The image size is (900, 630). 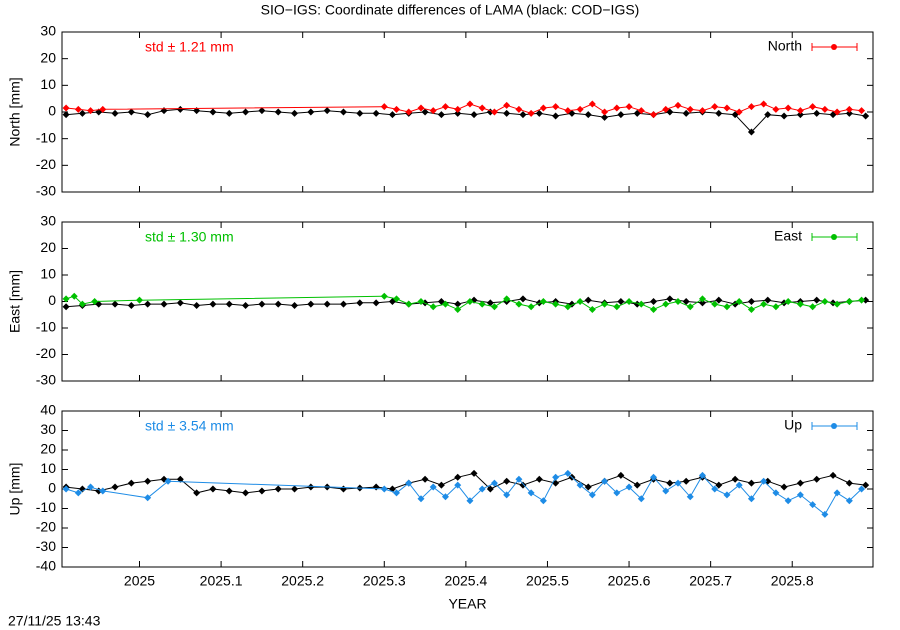 What do you see at coordinates (48, 274) in the screenshot?
I see `y-tick-label: 10` at bounding box center [48, 274].